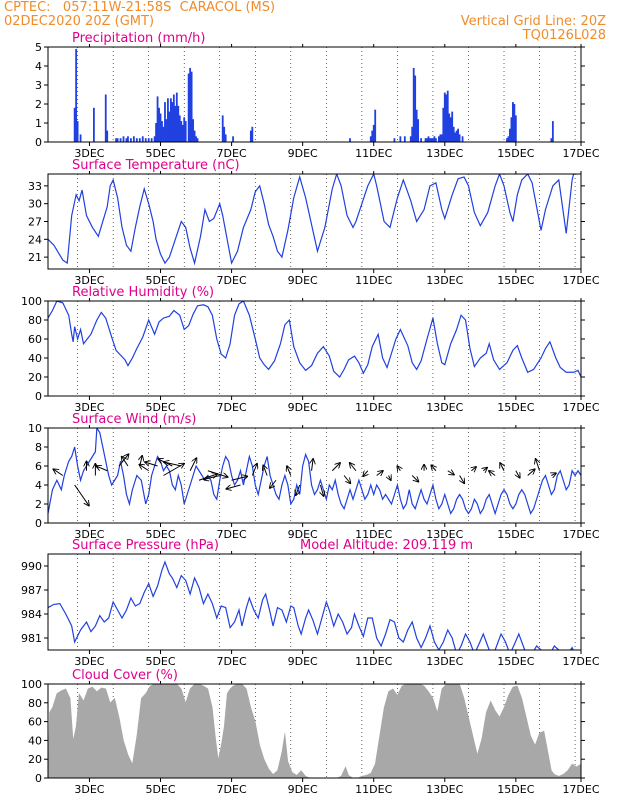 The width and height of the screenshot is (618, 800). I want to click on precip-y-tick-label: 2, so click(38, 104).